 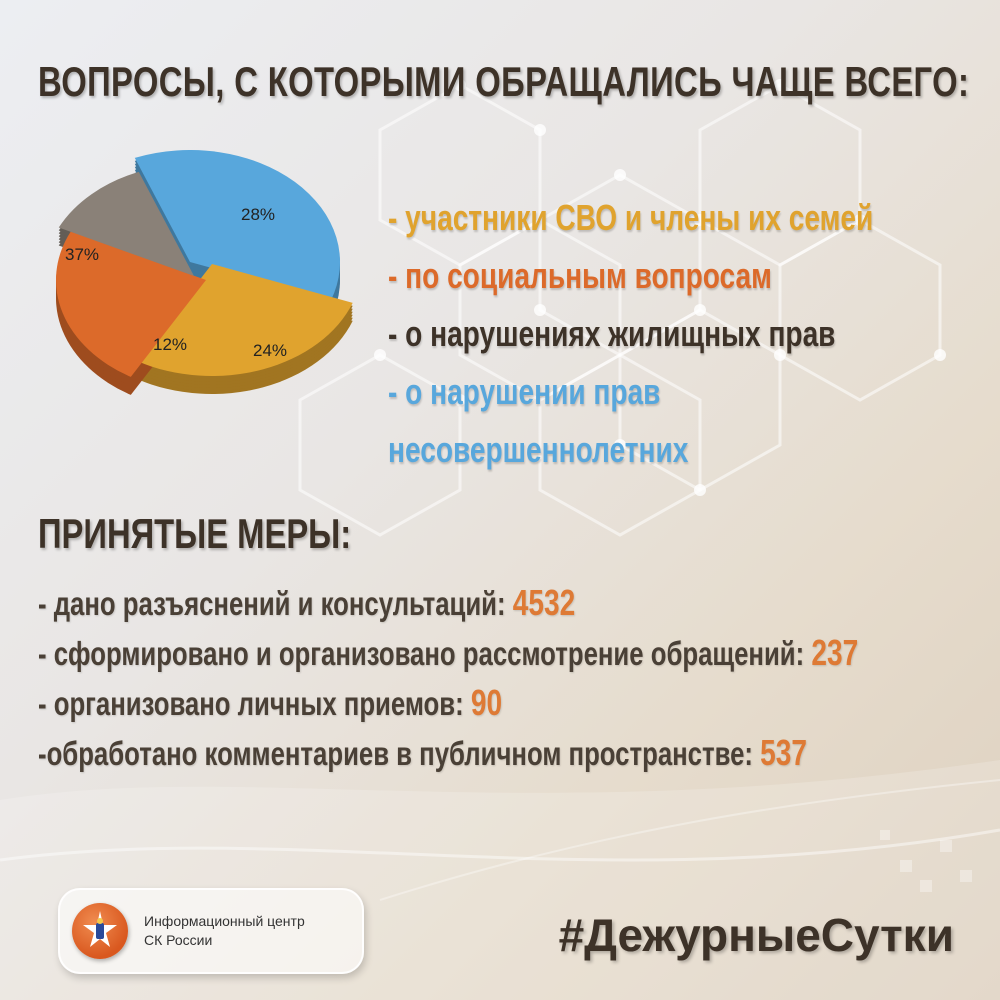 What do you see at coordinates (524, 391) in the screenshot?
I see `legend-label-minors: - о нарушении прав` at bounding box center [524, 391].